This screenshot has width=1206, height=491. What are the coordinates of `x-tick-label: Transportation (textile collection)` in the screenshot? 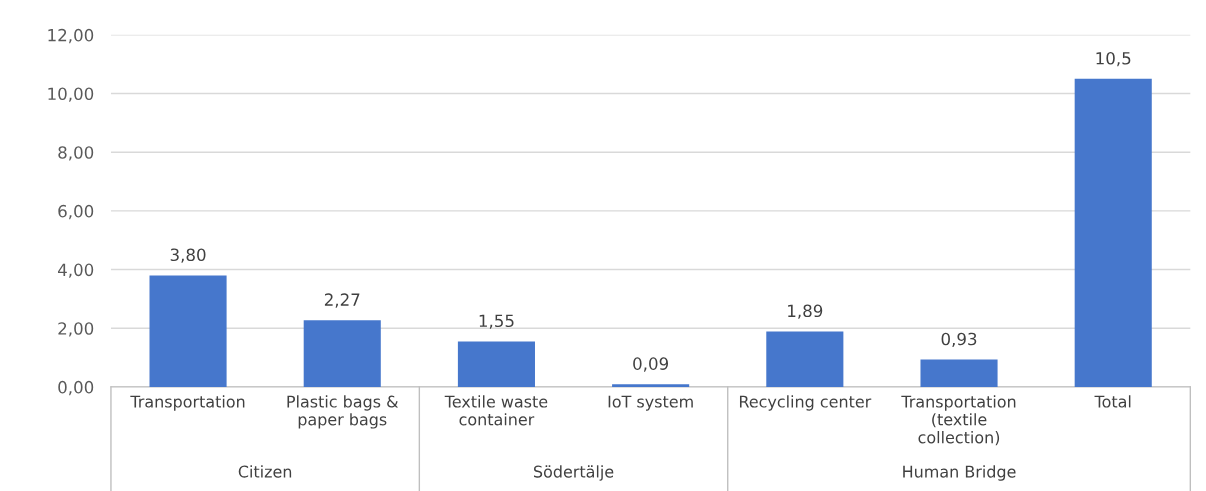 It's located at (958, 420).